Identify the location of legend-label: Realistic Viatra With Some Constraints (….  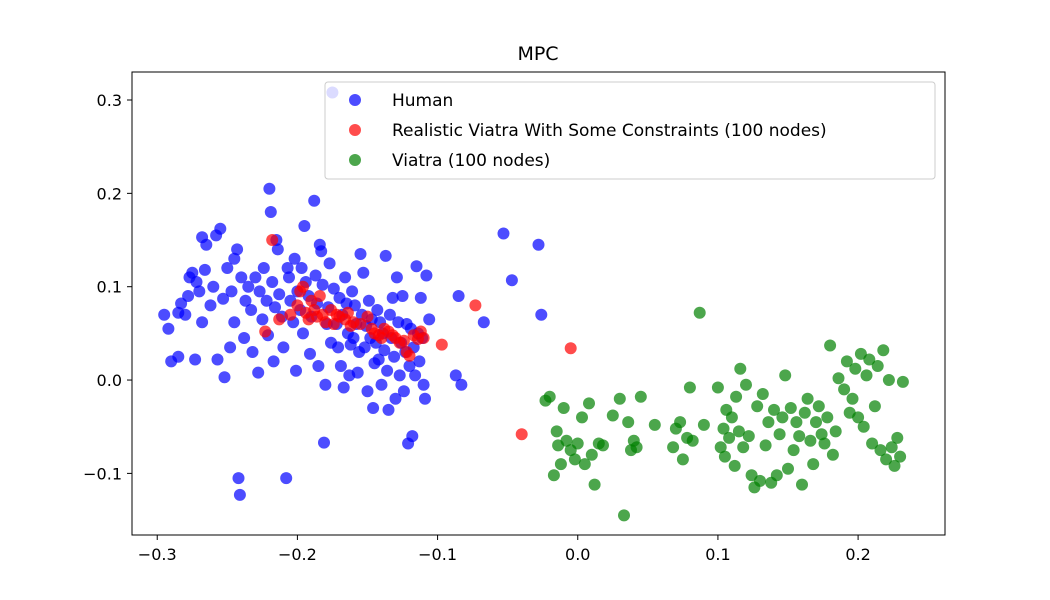
(609, 131).